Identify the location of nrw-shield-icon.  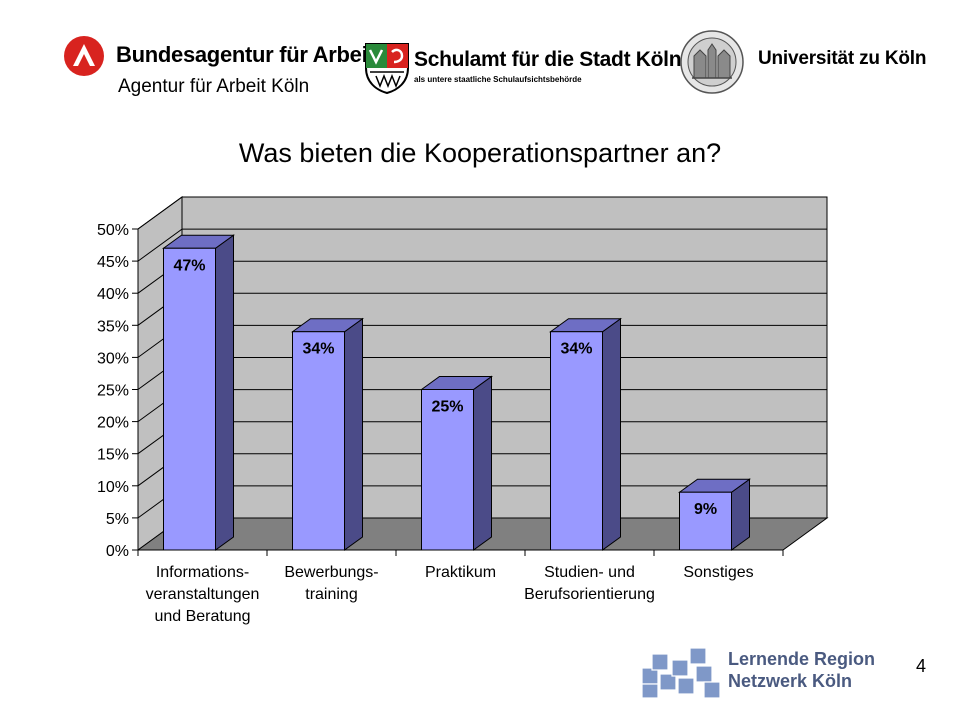
(387, 68).